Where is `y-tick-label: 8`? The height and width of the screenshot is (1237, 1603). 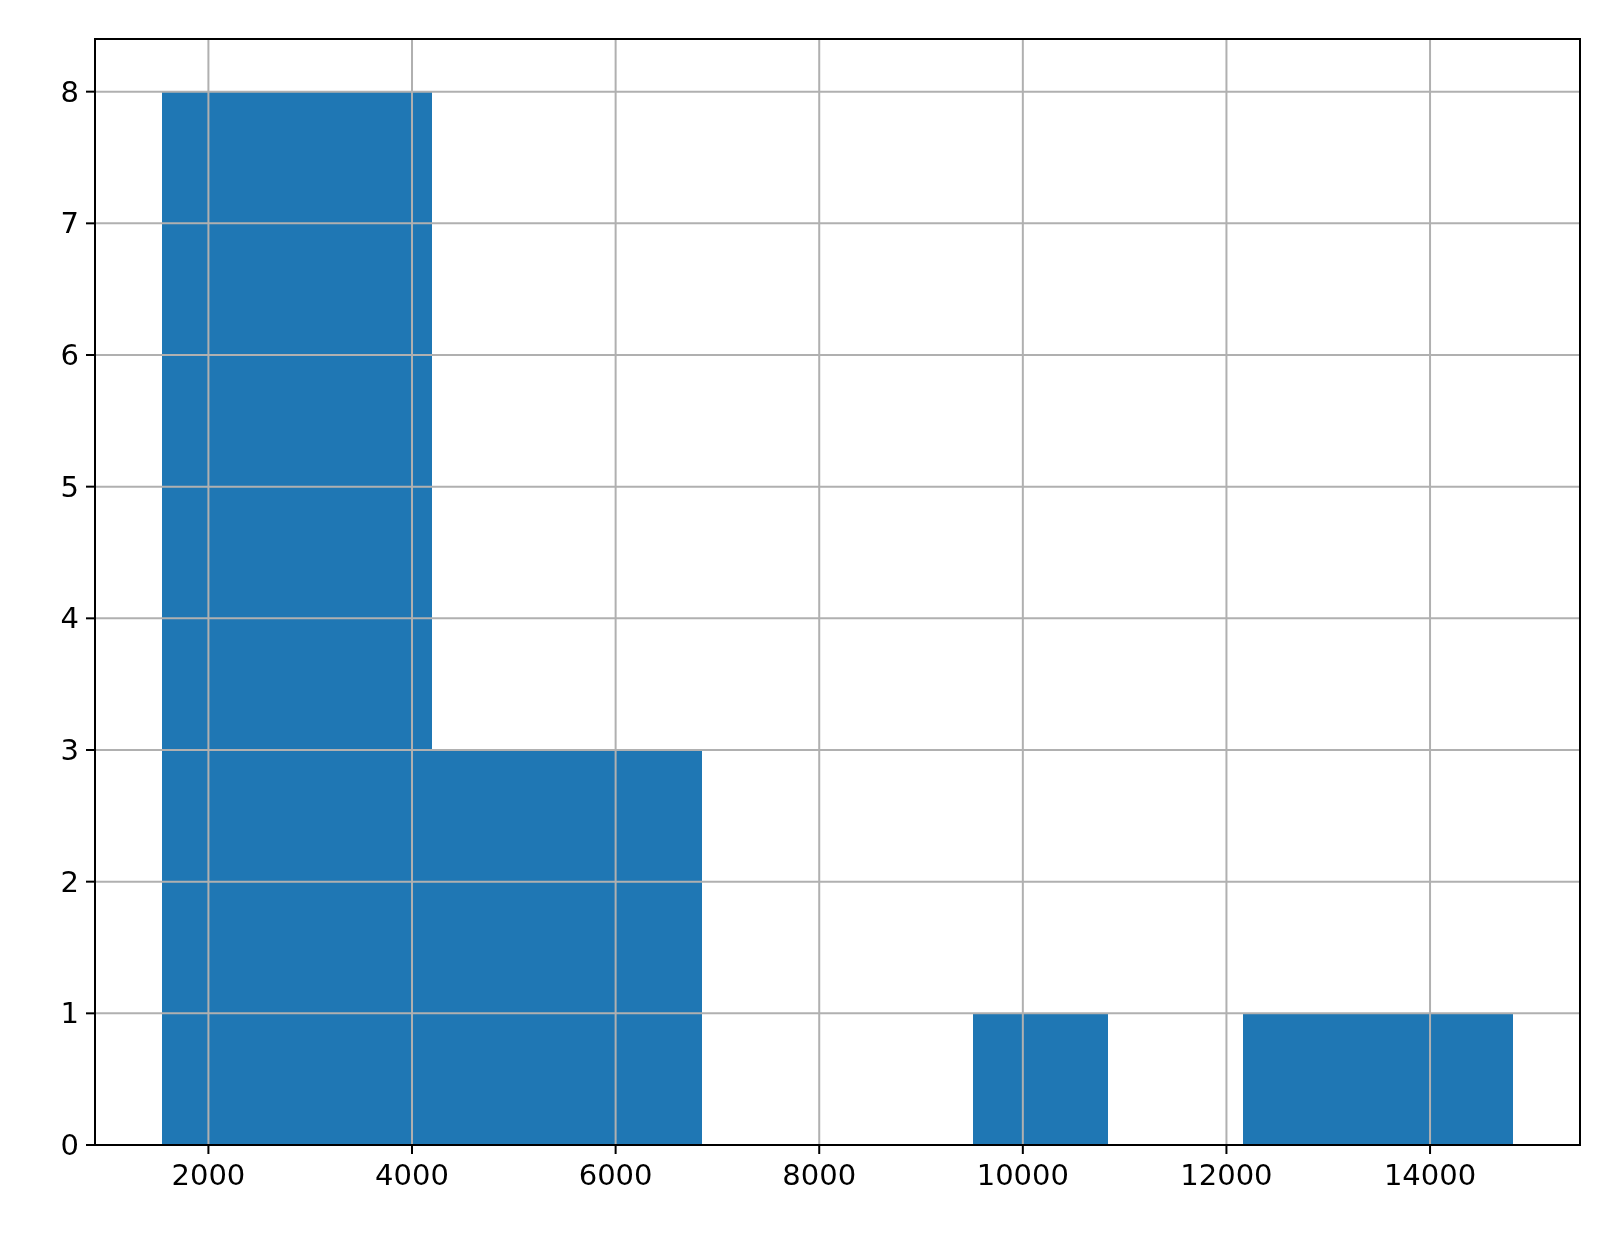
y-tick-label: 8 is located at coordinates (69, 91).